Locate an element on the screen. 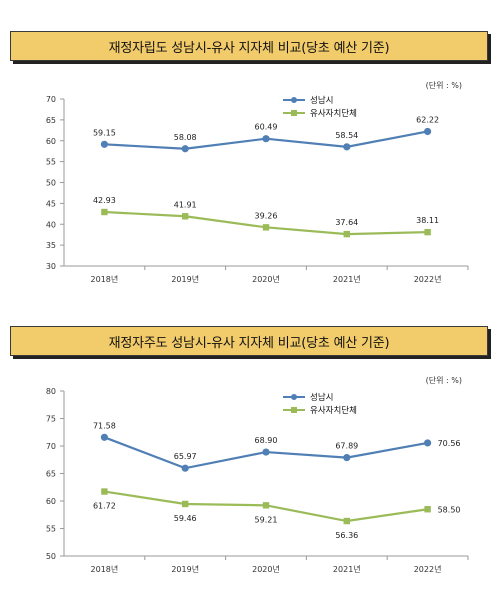  y-tick-label: 40 is located at coordinates (51, 224).